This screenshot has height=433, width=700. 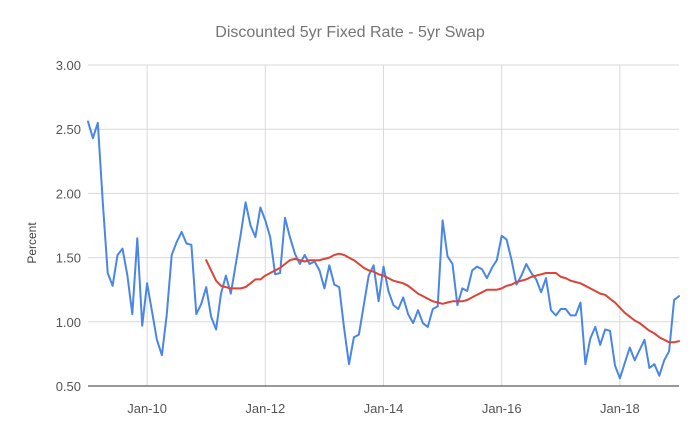 I want to click on y-tick-label: 3.00, so click(x=68, y=65).